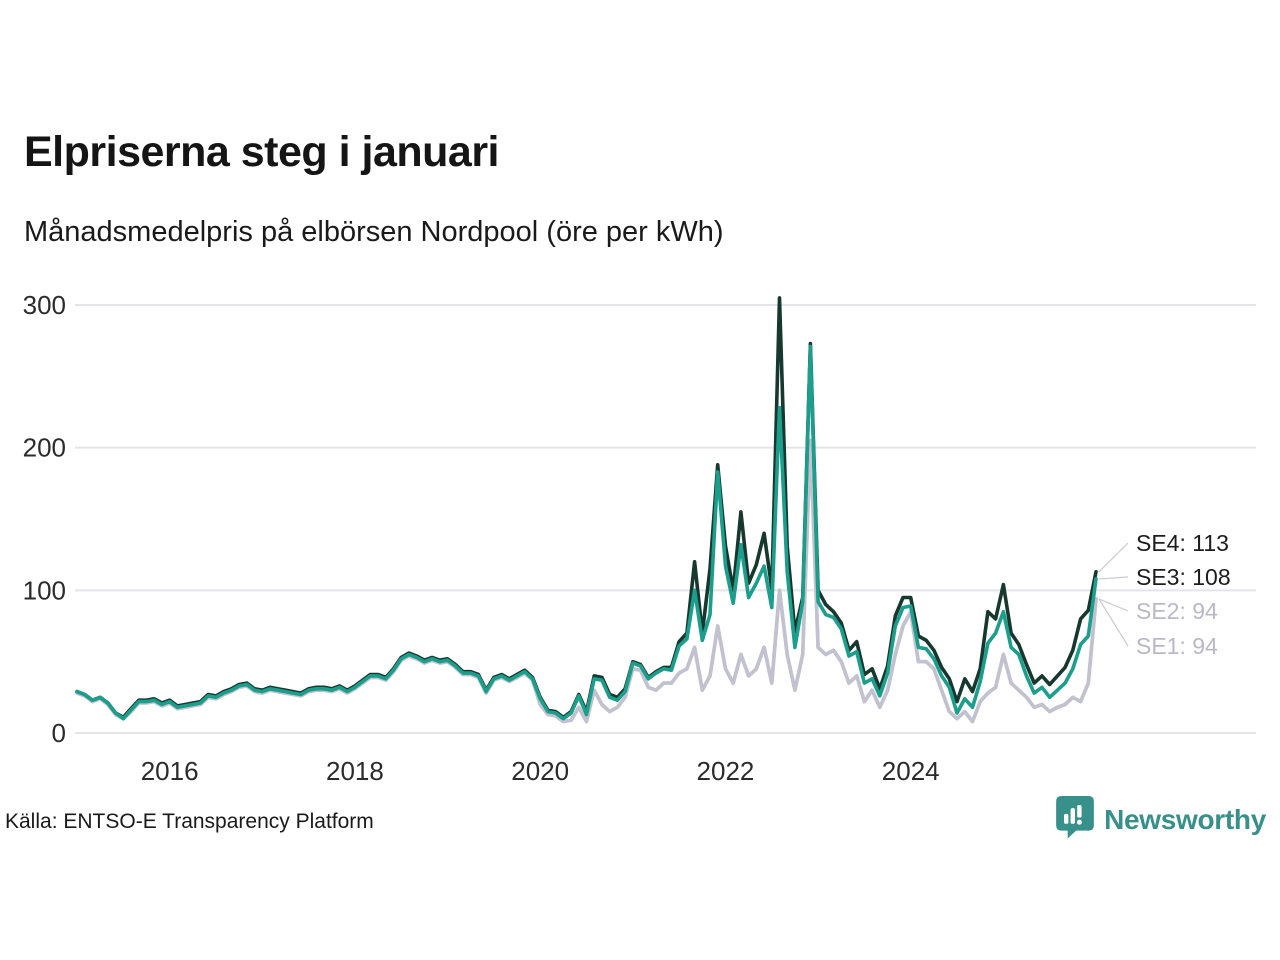  I want to click on newsworthy-logo: Newsworthy, so click(1160, 819).